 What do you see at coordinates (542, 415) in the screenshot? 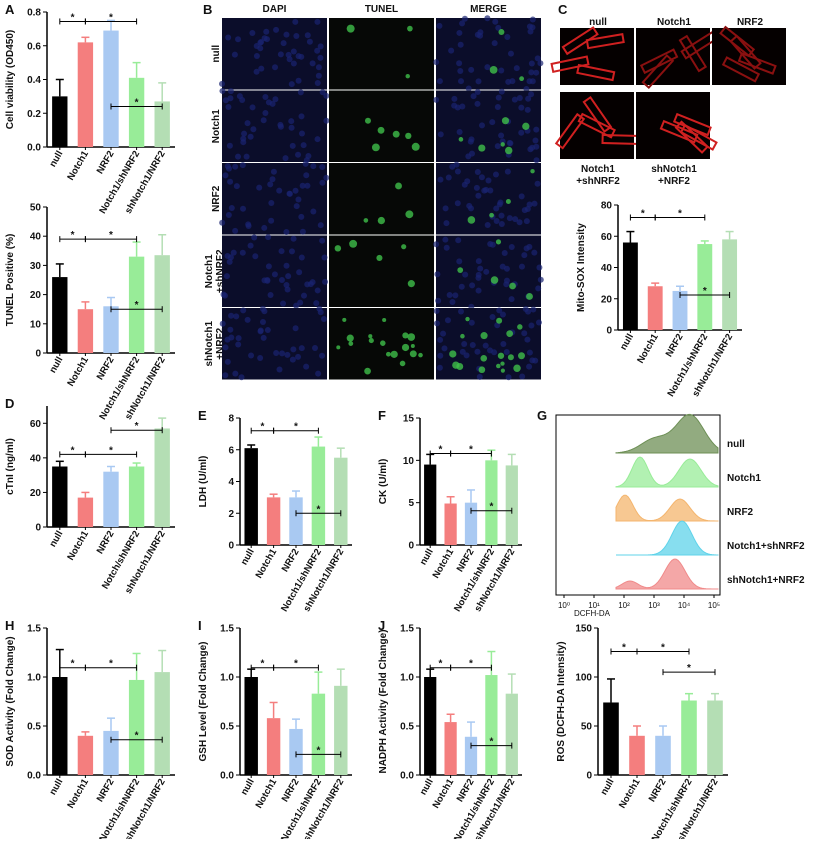
I see `panel-label: G` at bounding box center [542, 415].